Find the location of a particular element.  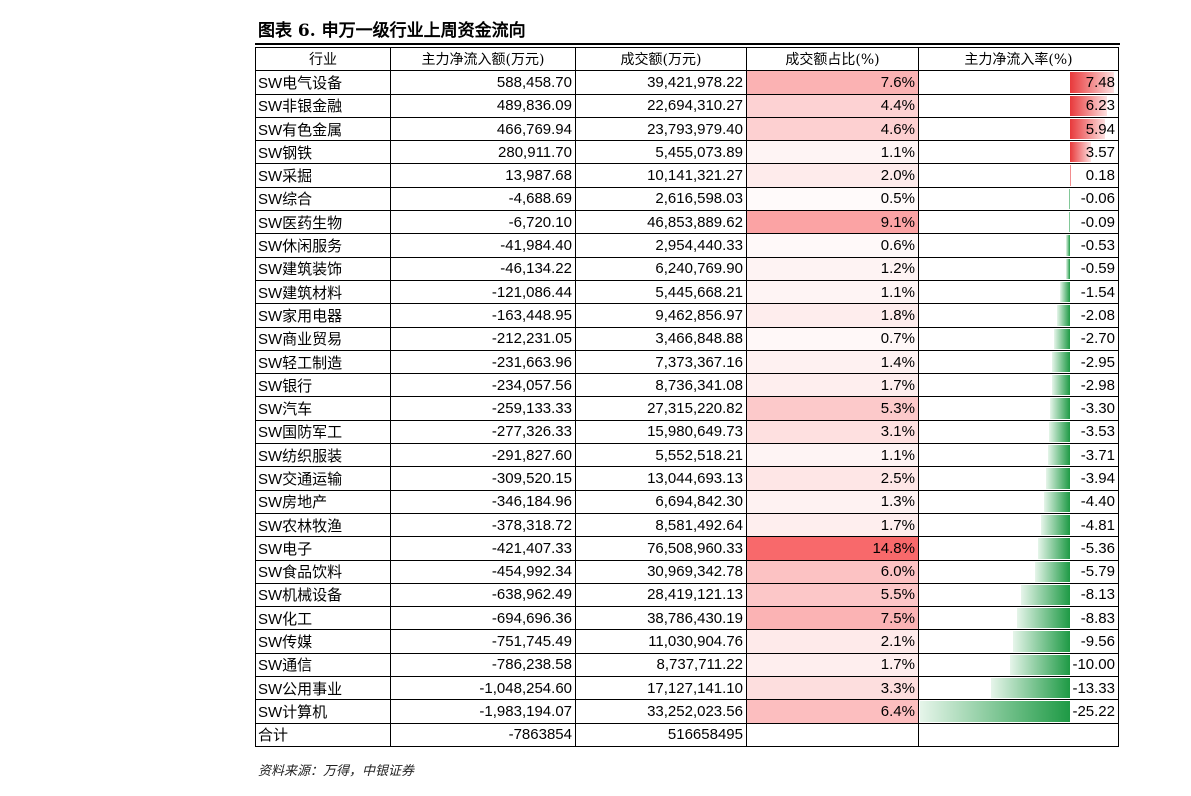

industry-cell: SW电子 is located at coordinates (323, 548).